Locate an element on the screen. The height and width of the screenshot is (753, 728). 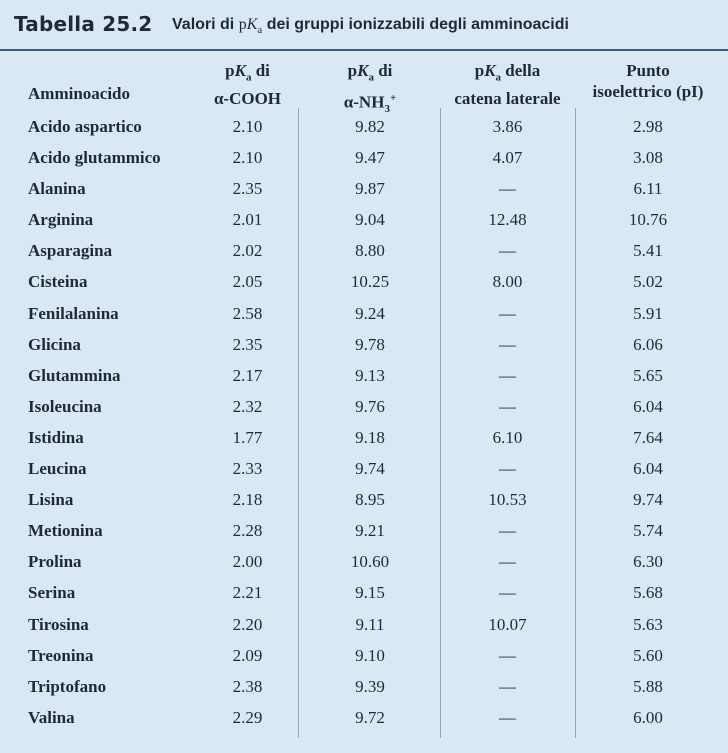
cell-pi: 7.64 is located at coordinates (648, 437).